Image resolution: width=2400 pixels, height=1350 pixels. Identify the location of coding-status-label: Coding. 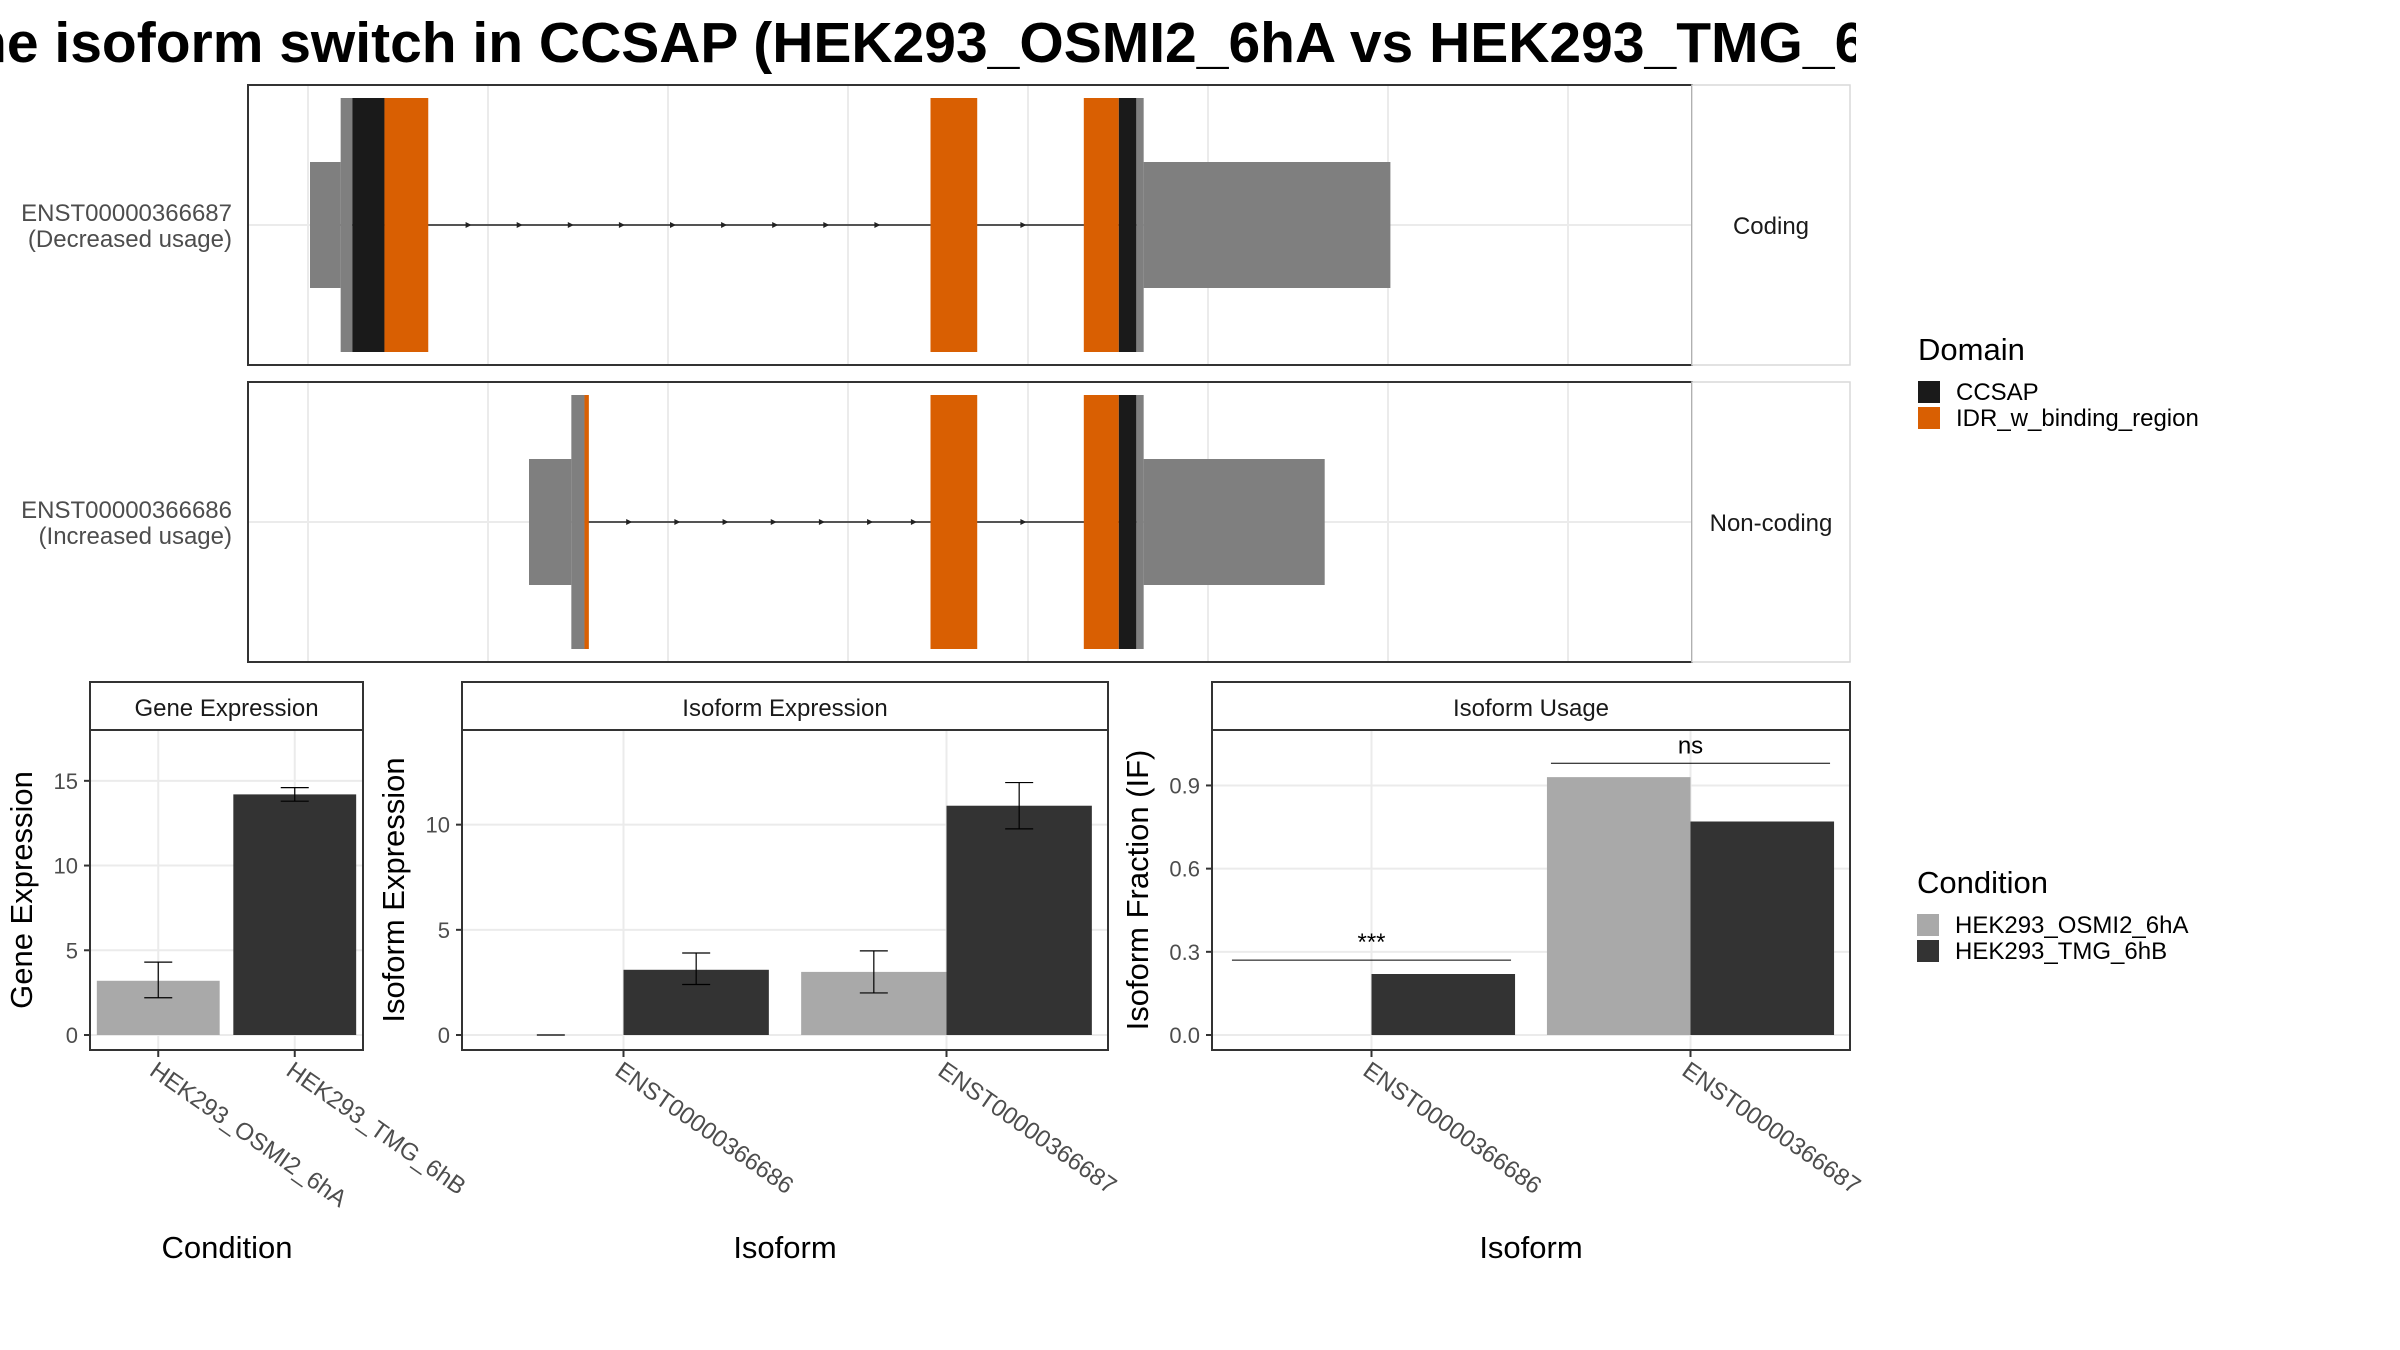
(1771, 226).